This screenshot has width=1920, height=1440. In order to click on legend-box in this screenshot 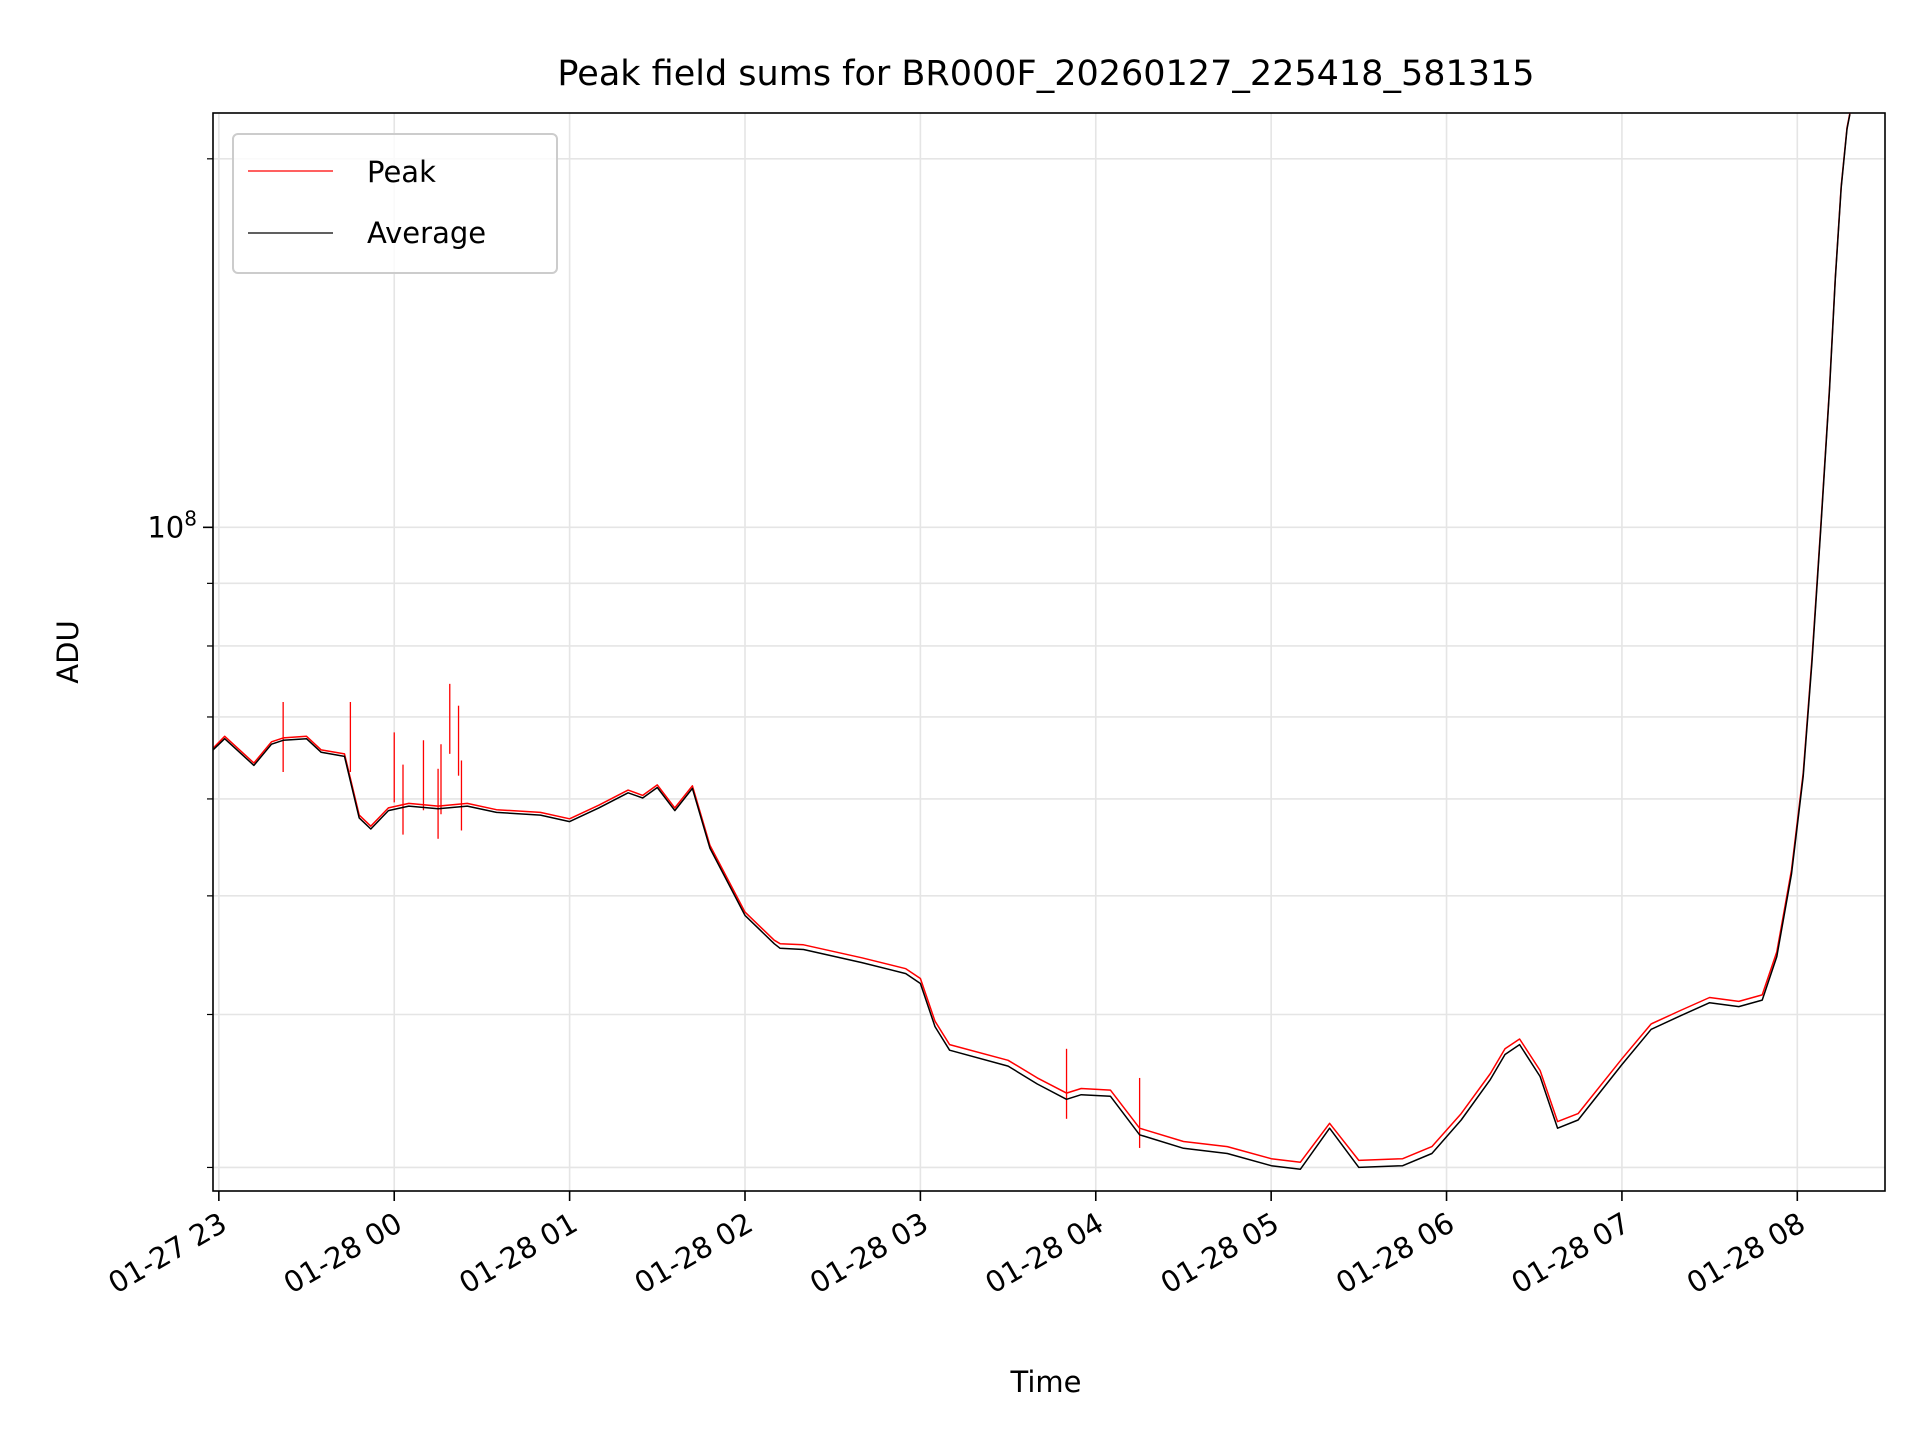, I will do `click(395, 203)`.